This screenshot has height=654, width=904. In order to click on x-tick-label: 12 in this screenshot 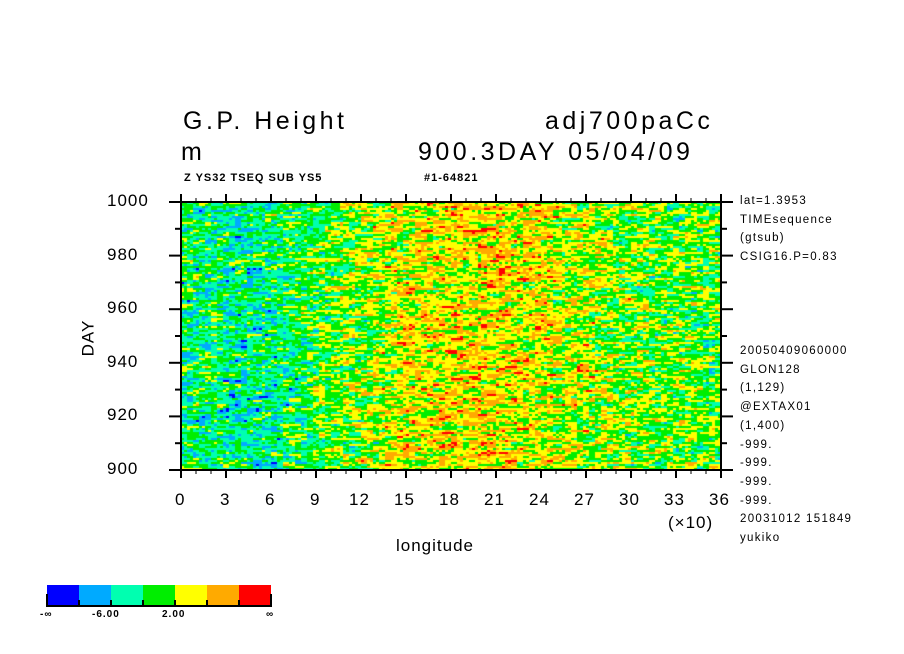, I will do `click(359, 499)`.